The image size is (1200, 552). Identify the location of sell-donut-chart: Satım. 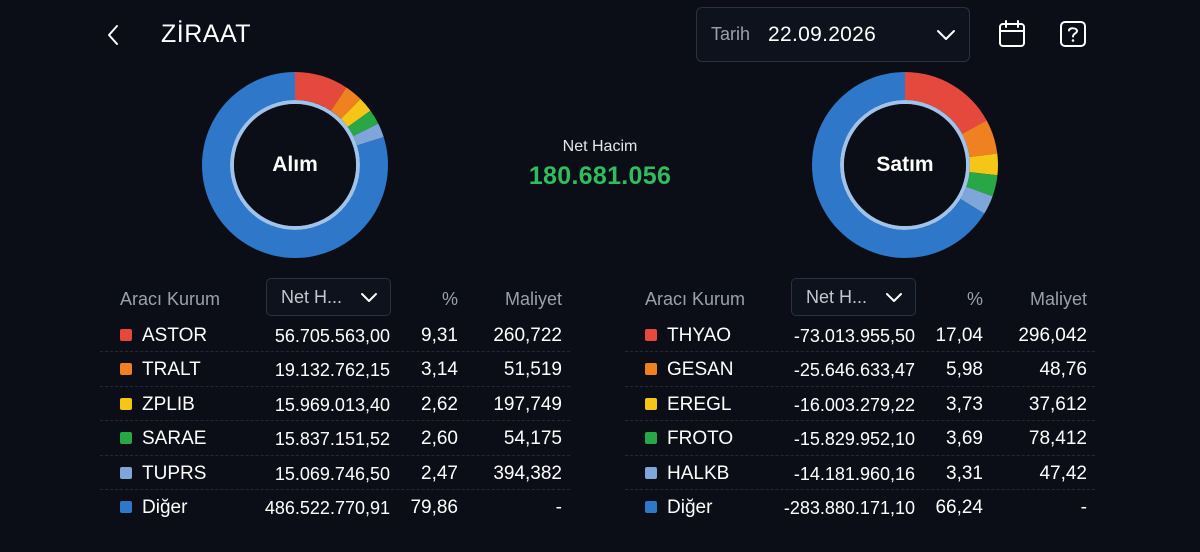
(905, 165).